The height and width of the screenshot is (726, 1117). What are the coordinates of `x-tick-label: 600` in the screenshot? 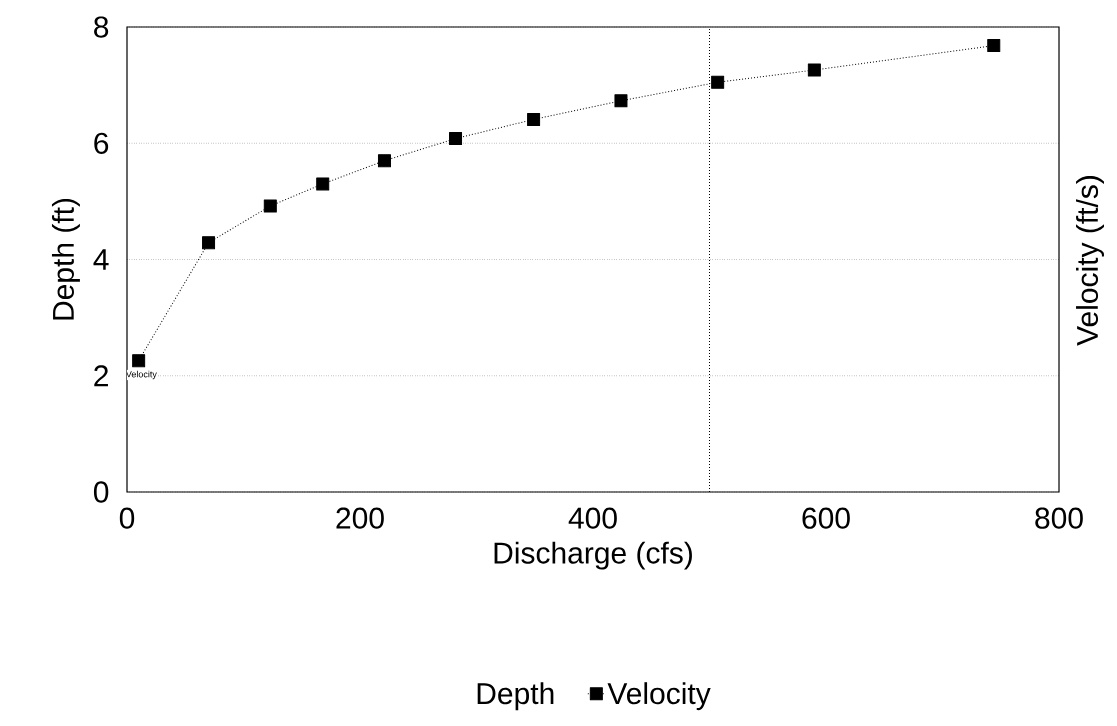 It's located at (826, 518).